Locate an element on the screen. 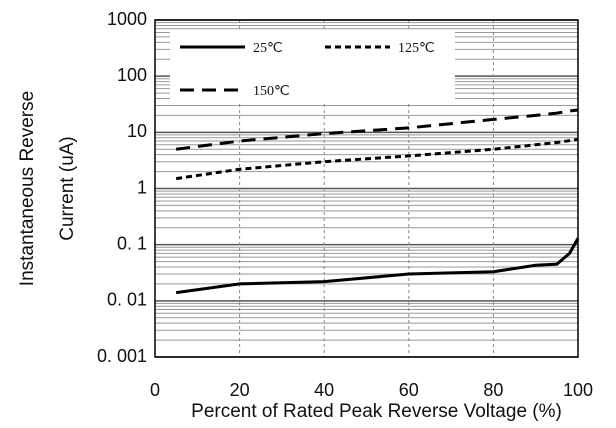 This screenshot has height=428, width=616. y-tick-label: 1 is located at coordinates (142, 187).